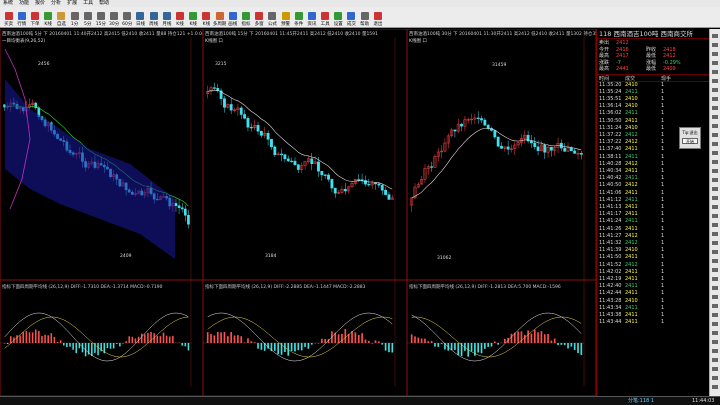  What do you see at coordinates (654, 193) in the screenshot?
I see `tick-row: 11:41:06 2411 1` at bounding box center [654, 193].